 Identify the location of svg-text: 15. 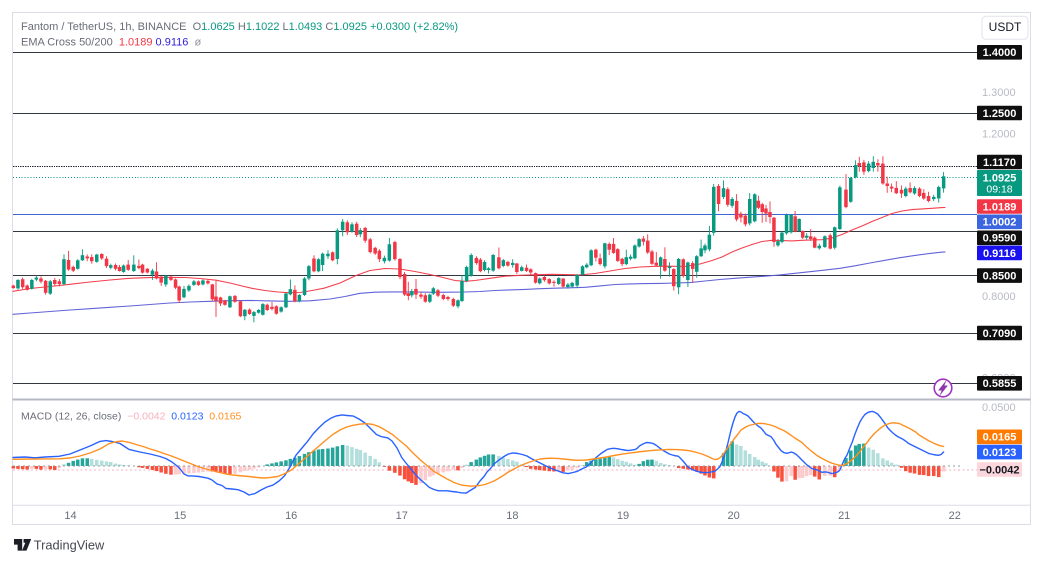
(180, 516).